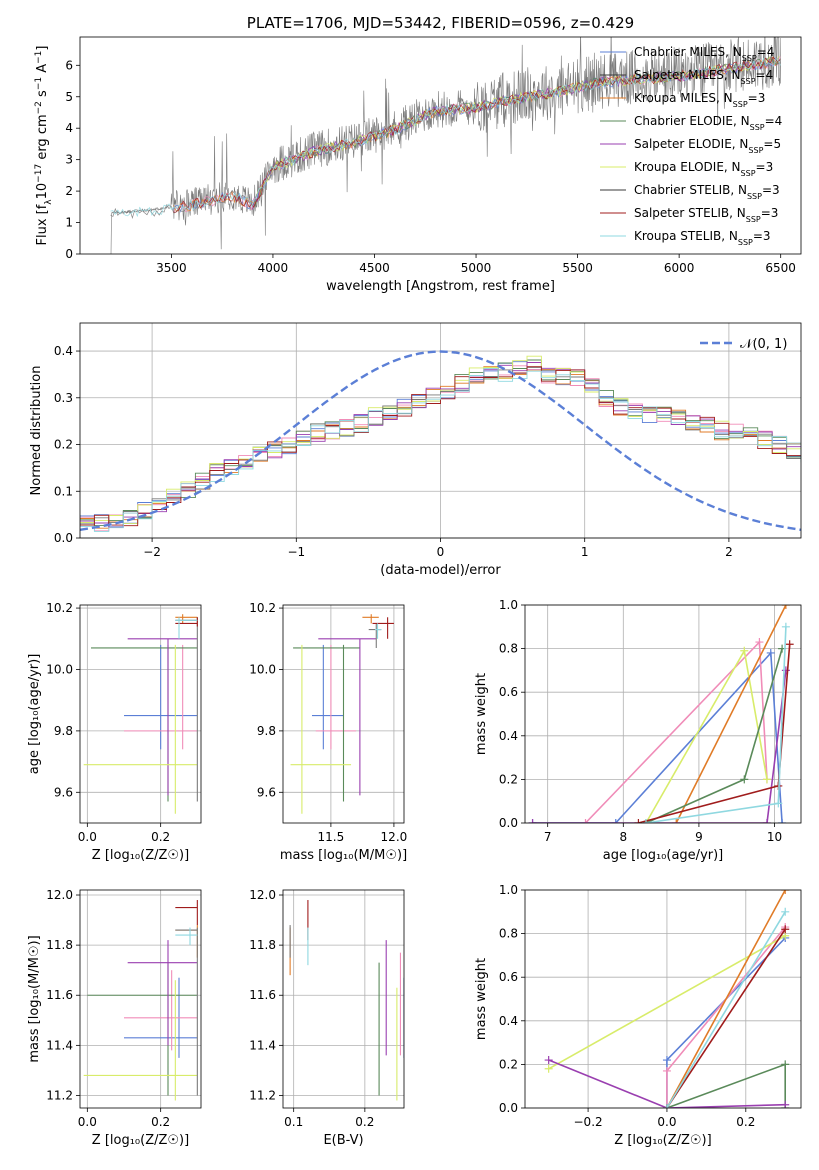  I want to click on legend-label: Salpeter ELODIE, NSSP=5, so click(707, 146).